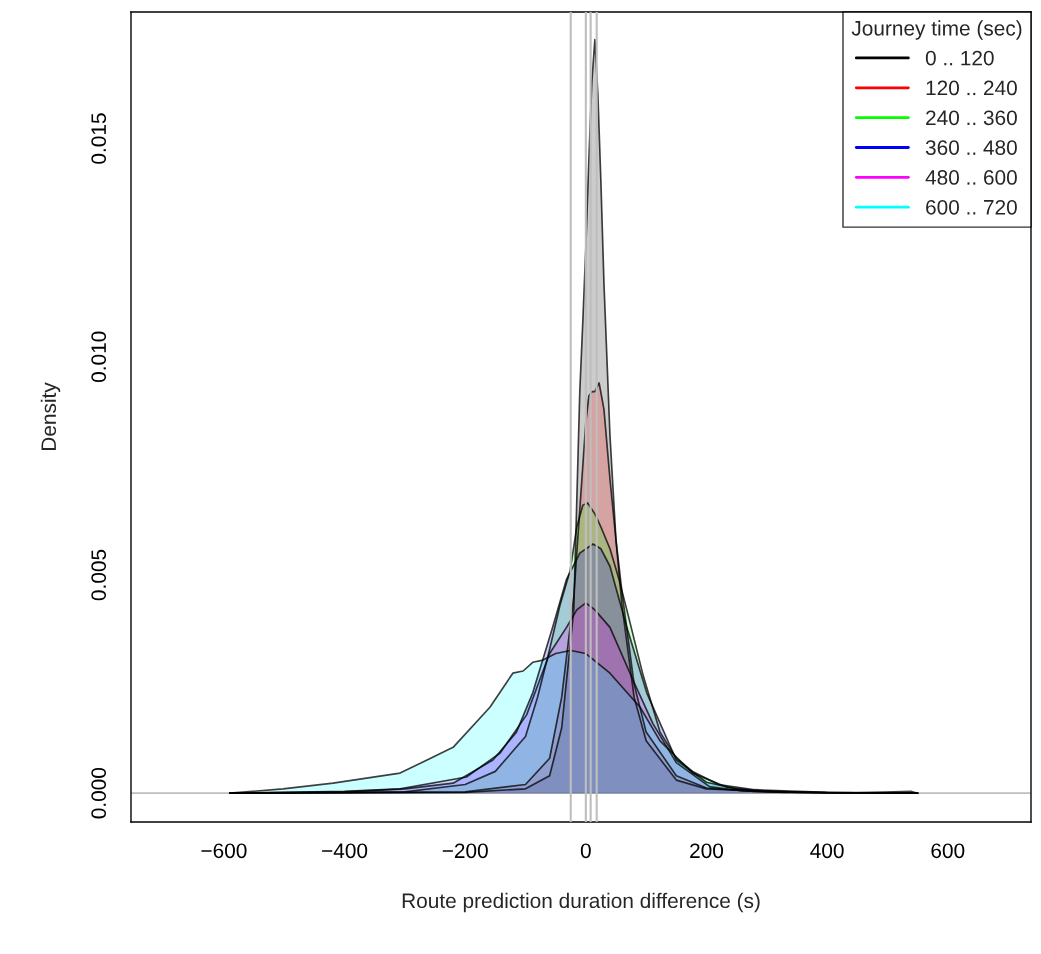 The width and height of the screenshot is (1041, 954). Describe the element at coordinates (50, 416) in the screenshot. I see `y-axis-title: Density` at that location.